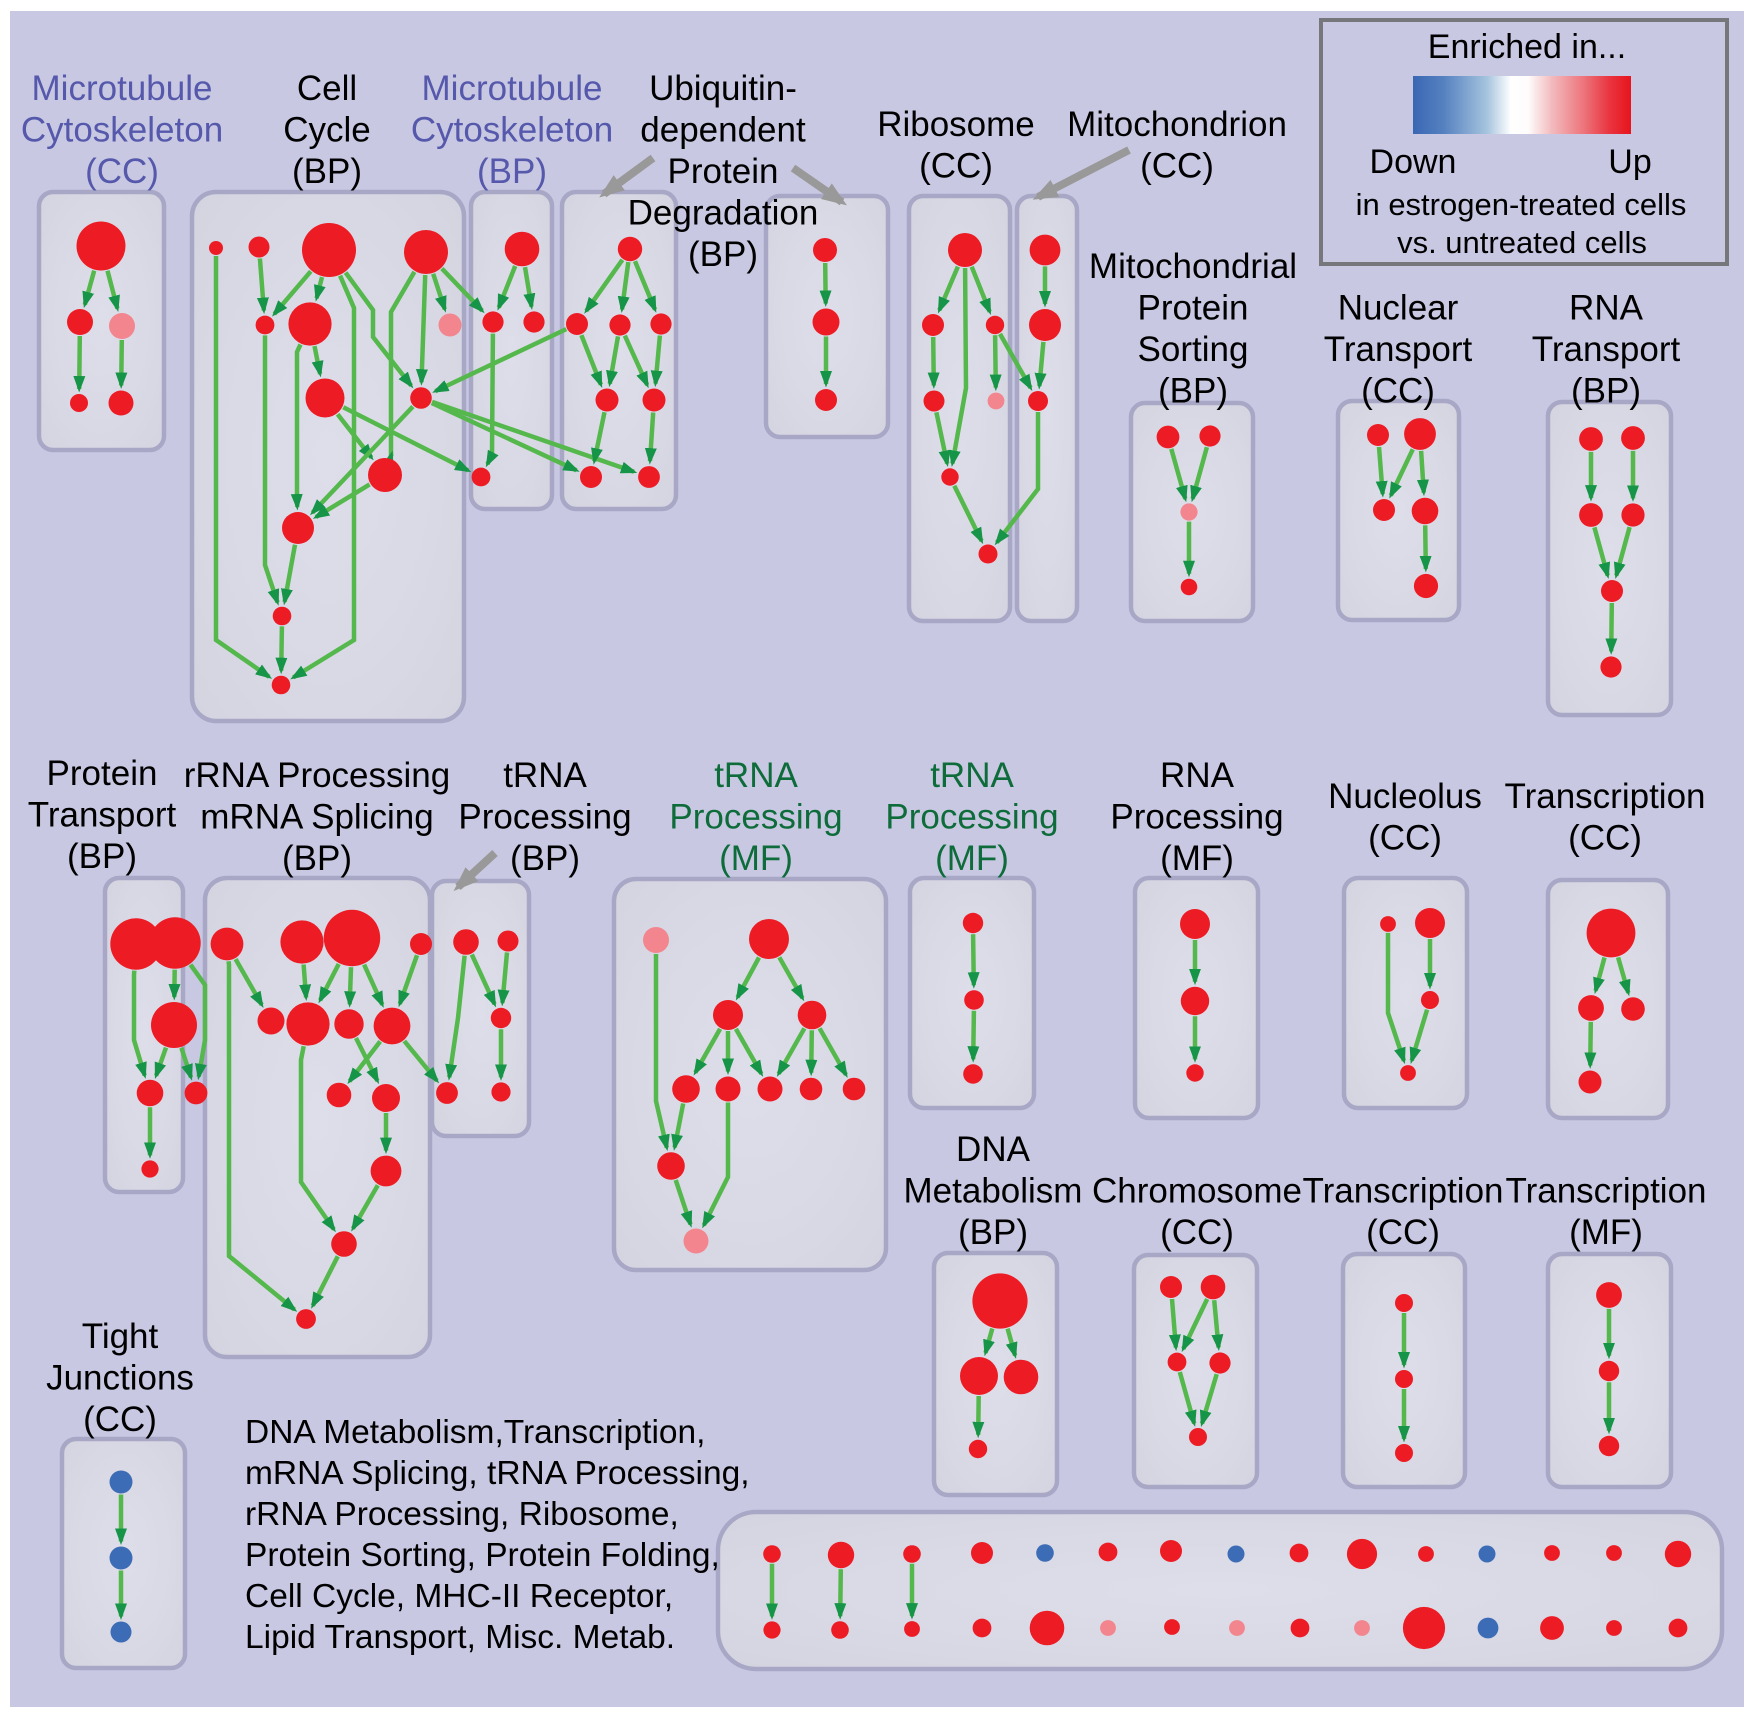 The width and height of the screenshot is (1750, 1720). Describe the element at coordinates (497, 1473) in the screenshot. I see `svg-text:mRNA Splicing, tRNA Processing: mRNA Splicing, tRNA Processing,` at that location.